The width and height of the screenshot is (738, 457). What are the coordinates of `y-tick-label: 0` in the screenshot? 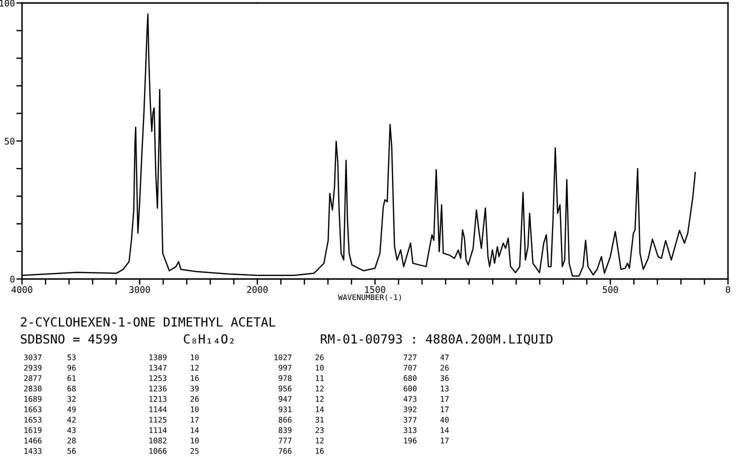 It's located at (12, 279).